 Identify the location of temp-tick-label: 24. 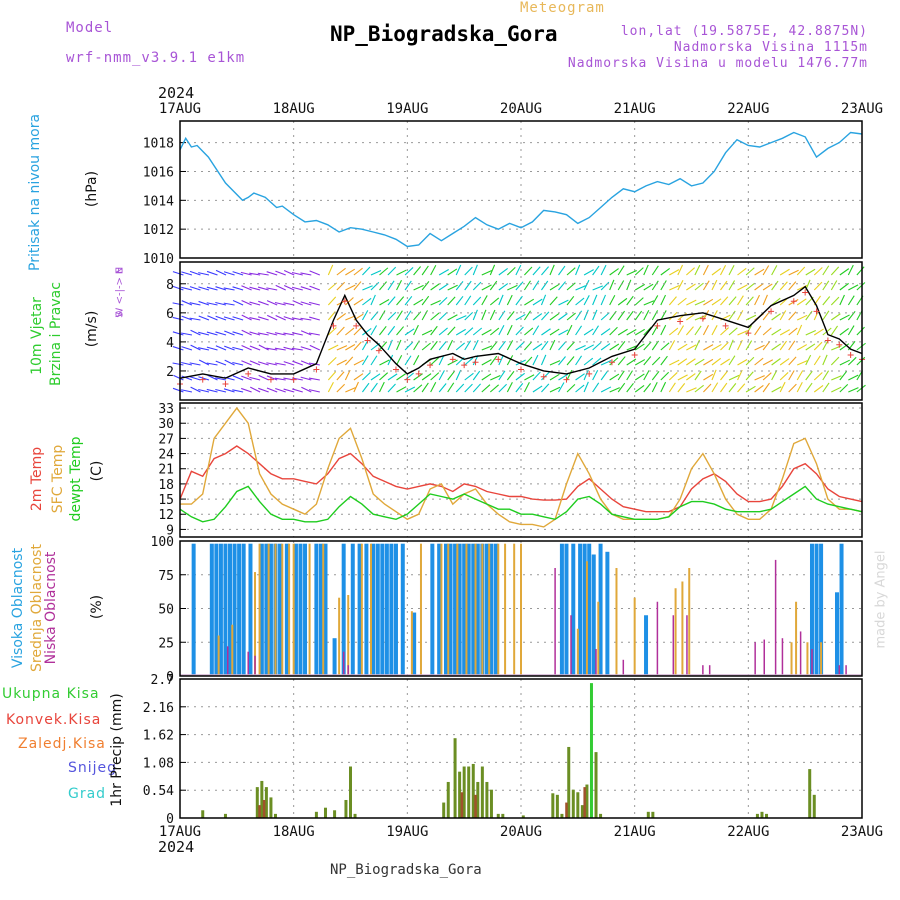
(166, 455).